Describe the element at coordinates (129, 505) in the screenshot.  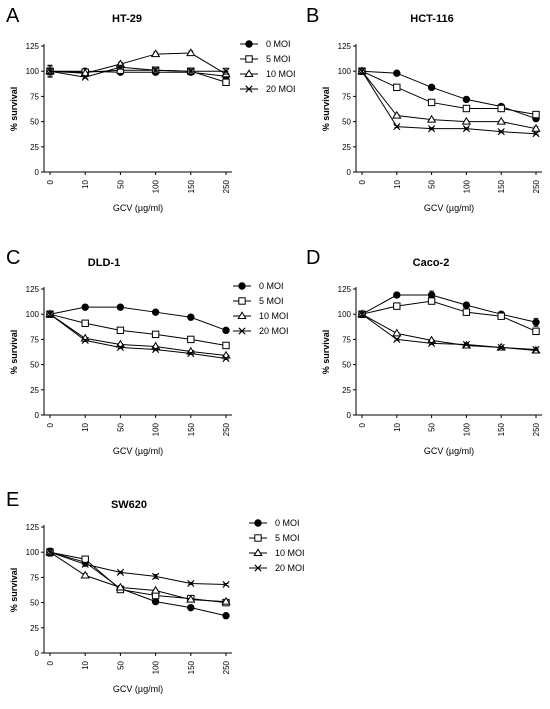
I see `panel-title: SW620` at that location.